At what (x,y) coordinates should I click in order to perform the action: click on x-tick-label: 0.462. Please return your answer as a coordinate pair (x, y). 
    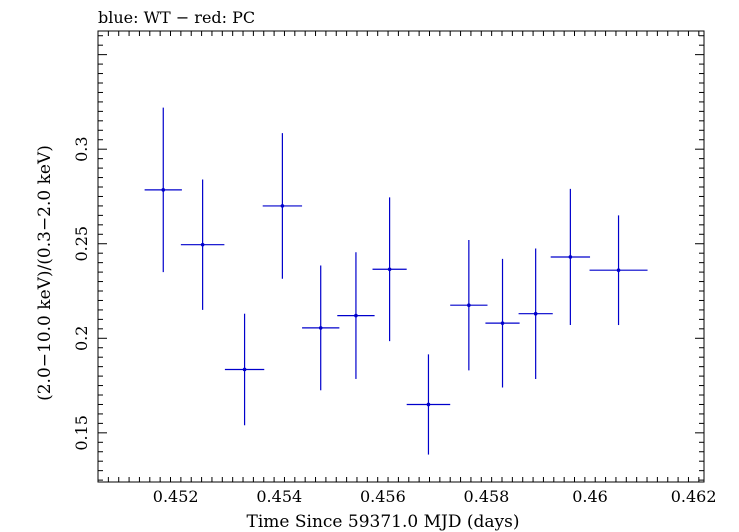
    Looking at the image, I should click on (694, 496).